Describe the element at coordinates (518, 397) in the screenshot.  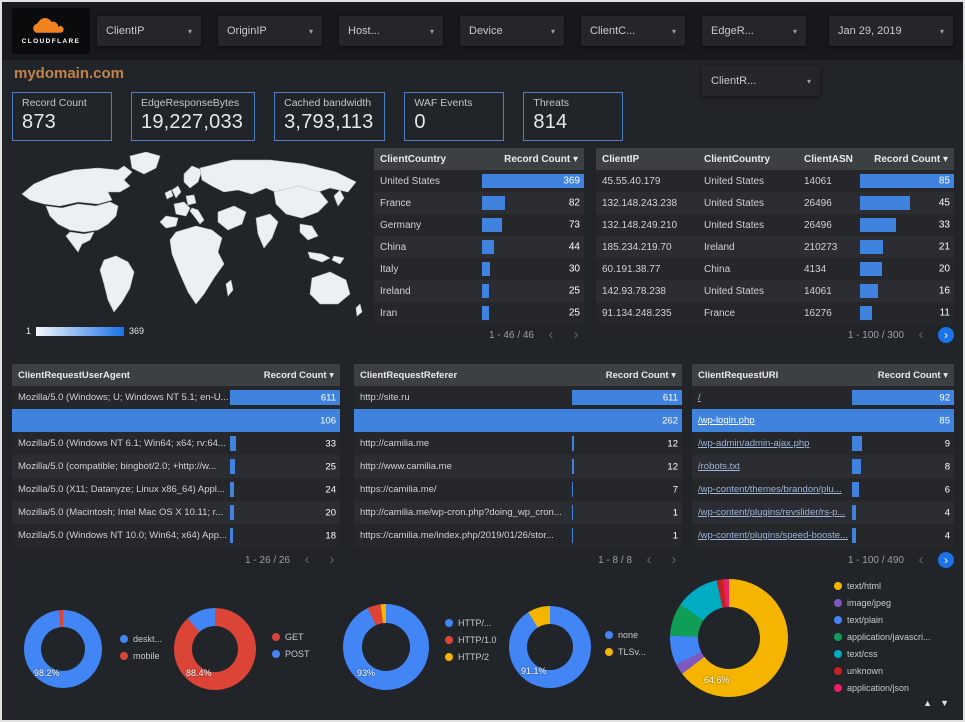
I see `table-row: http://site.ru 611` at that location.